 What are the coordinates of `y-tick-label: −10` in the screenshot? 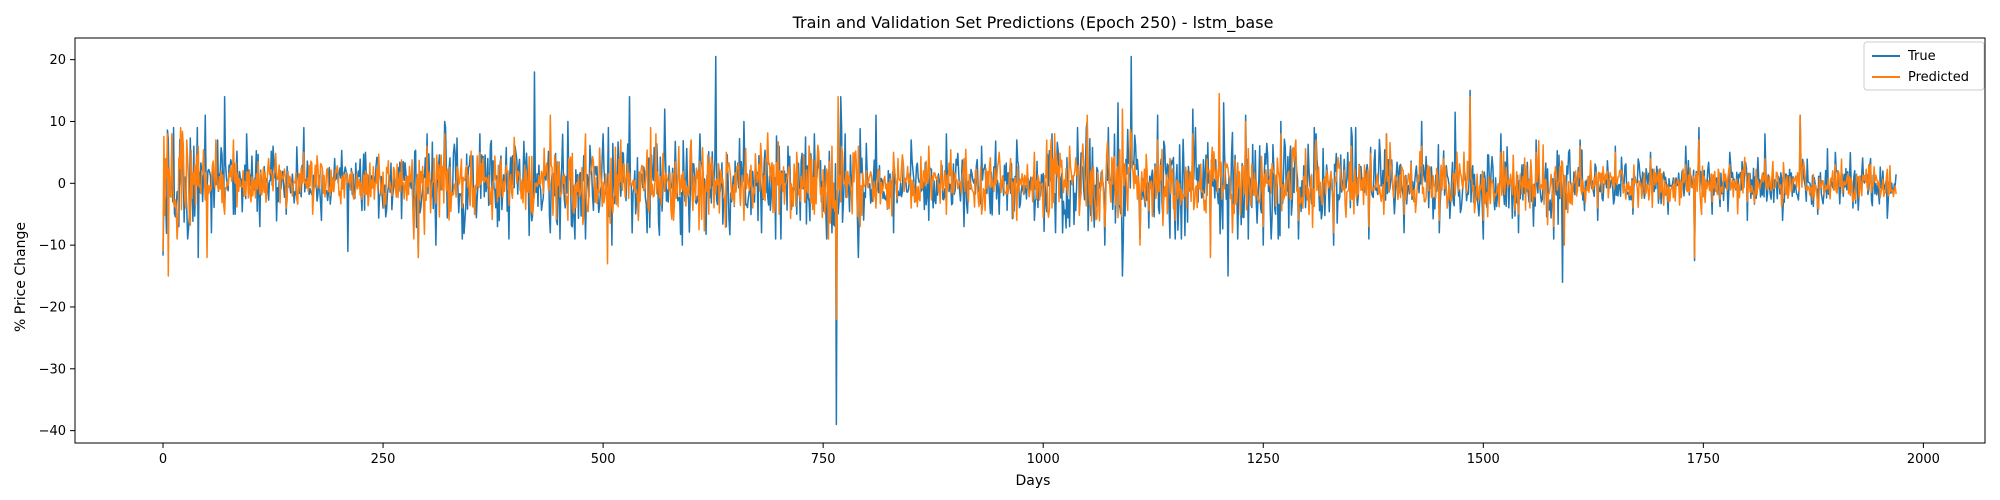 It's located at (52, 246).